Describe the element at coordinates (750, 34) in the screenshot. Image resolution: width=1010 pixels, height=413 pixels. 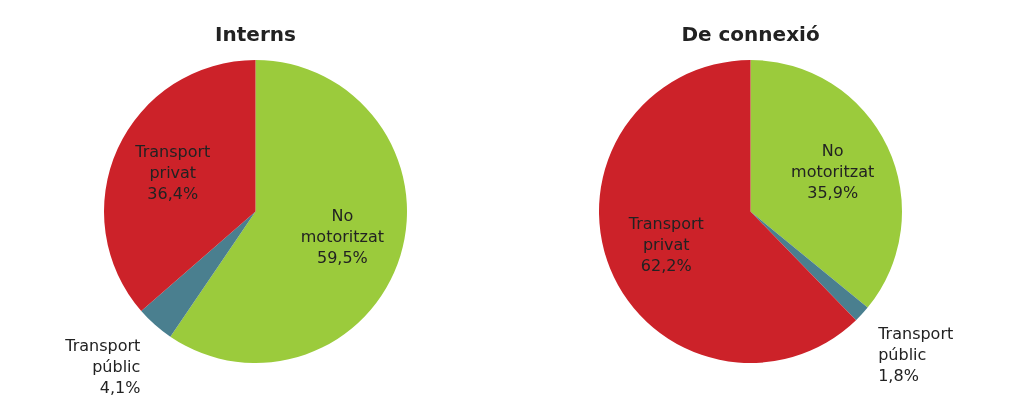
I see `chart-title: De connexió` at that location.